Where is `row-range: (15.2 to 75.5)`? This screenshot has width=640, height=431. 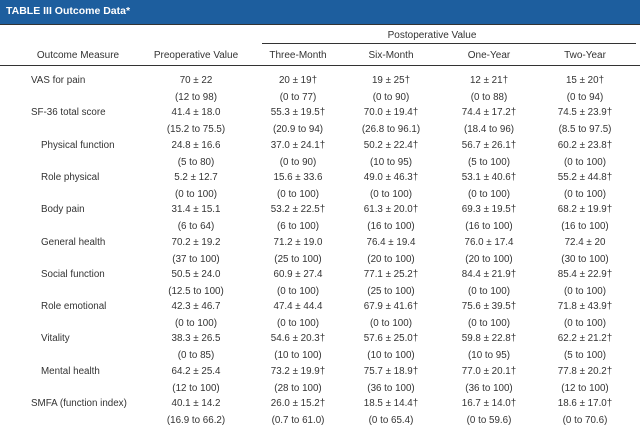
row-range: (15.2 to 75.5) is located at coordinates (196, 129).